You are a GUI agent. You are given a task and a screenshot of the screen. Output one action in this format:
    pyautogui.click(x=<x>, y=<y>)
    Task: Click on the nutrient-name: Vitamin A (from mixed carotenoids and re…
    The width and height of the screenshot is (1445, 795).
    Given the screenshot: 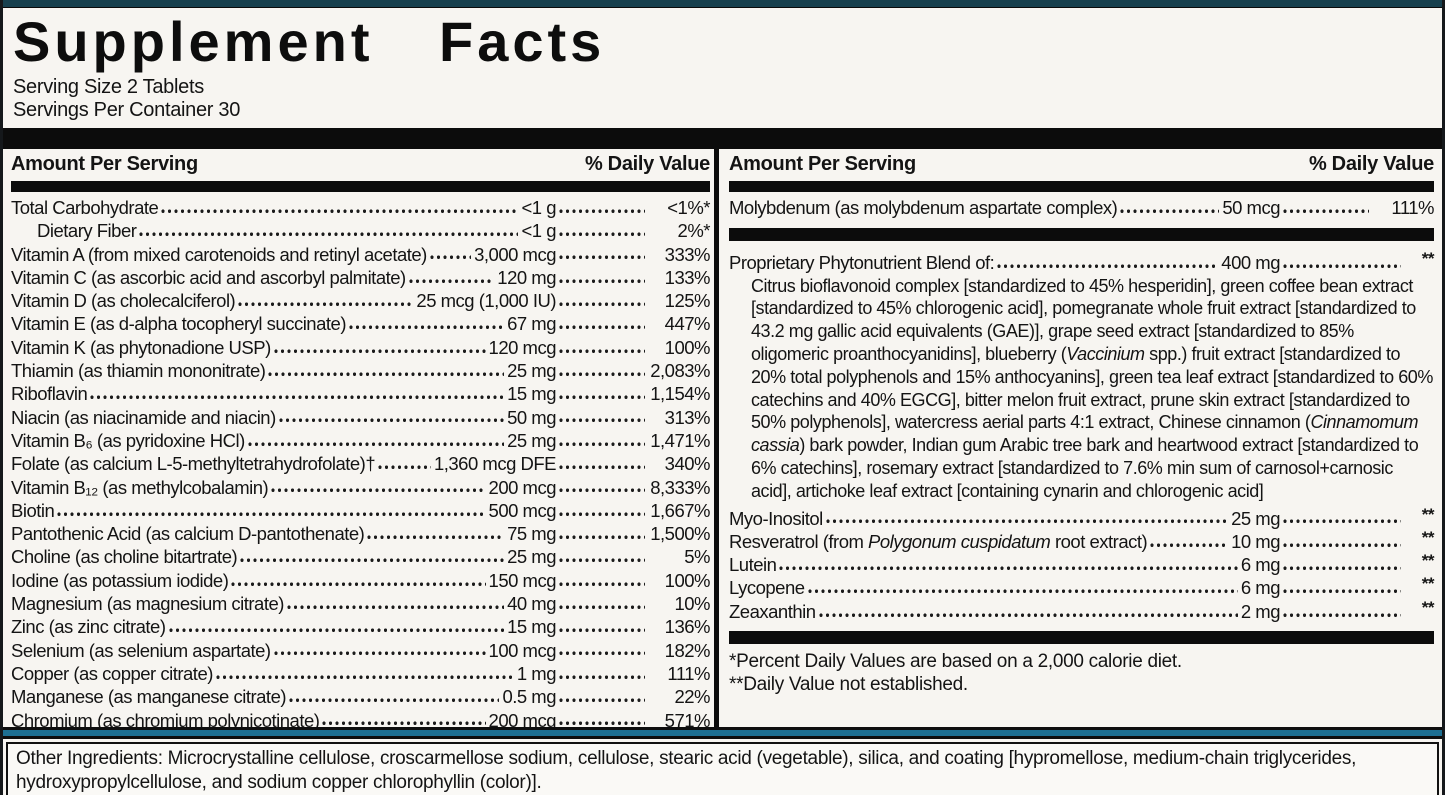 What is the action you would take?
    pyautogui.click(x=219, y=254)
    